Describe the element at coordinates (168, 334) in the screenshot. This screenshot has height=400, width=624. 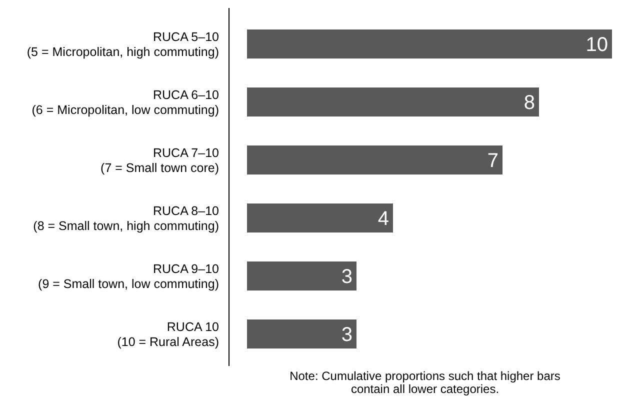
I see `y-tick-label: RUCA 10 (10 = Rural Areas)` at that location.